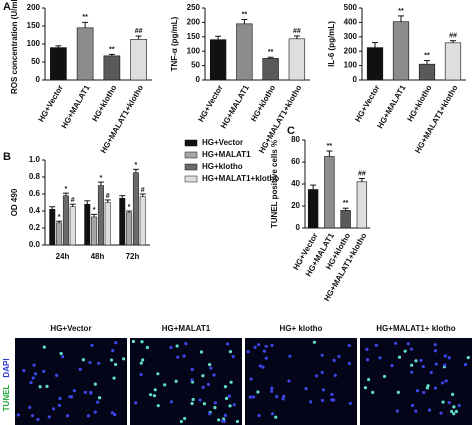 The image size is (474, 425). I want to click on y-tick-label: 80, so click(295, 139).